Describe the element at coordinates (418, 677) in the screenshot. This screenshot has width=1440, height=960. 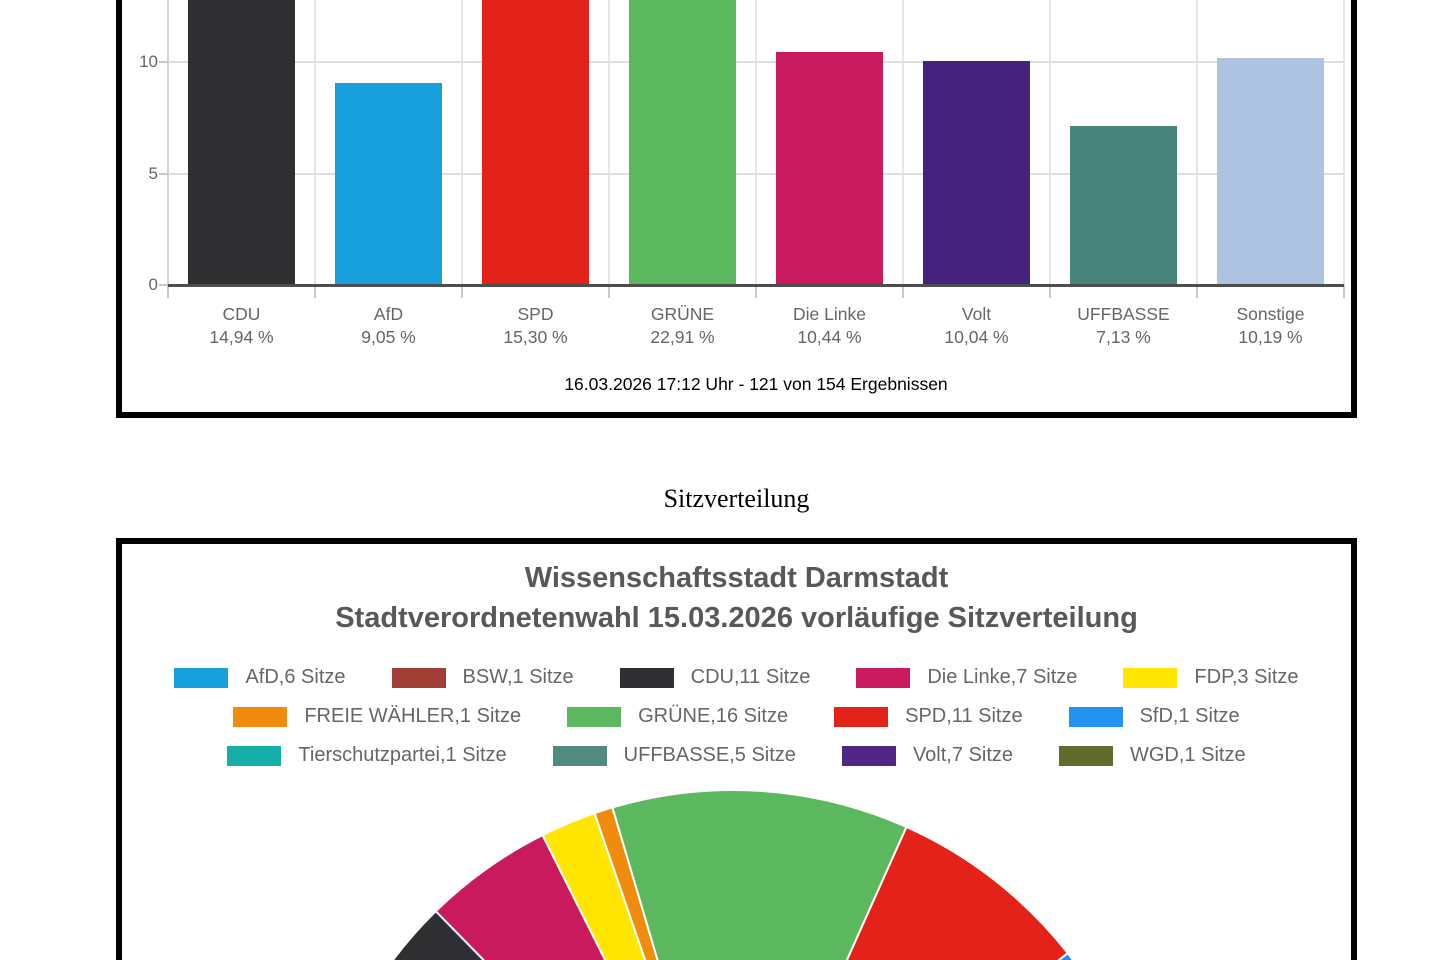
I see `legend-swatch-bsw` at that location.